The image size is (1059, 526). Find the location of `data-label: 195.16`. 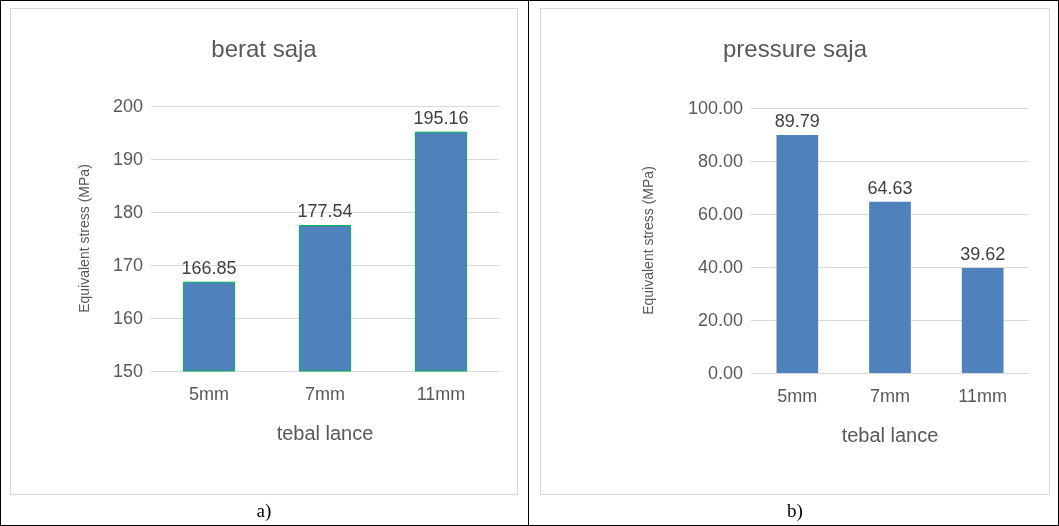

data-label: 195.16 is located at coordinates (441, 117).